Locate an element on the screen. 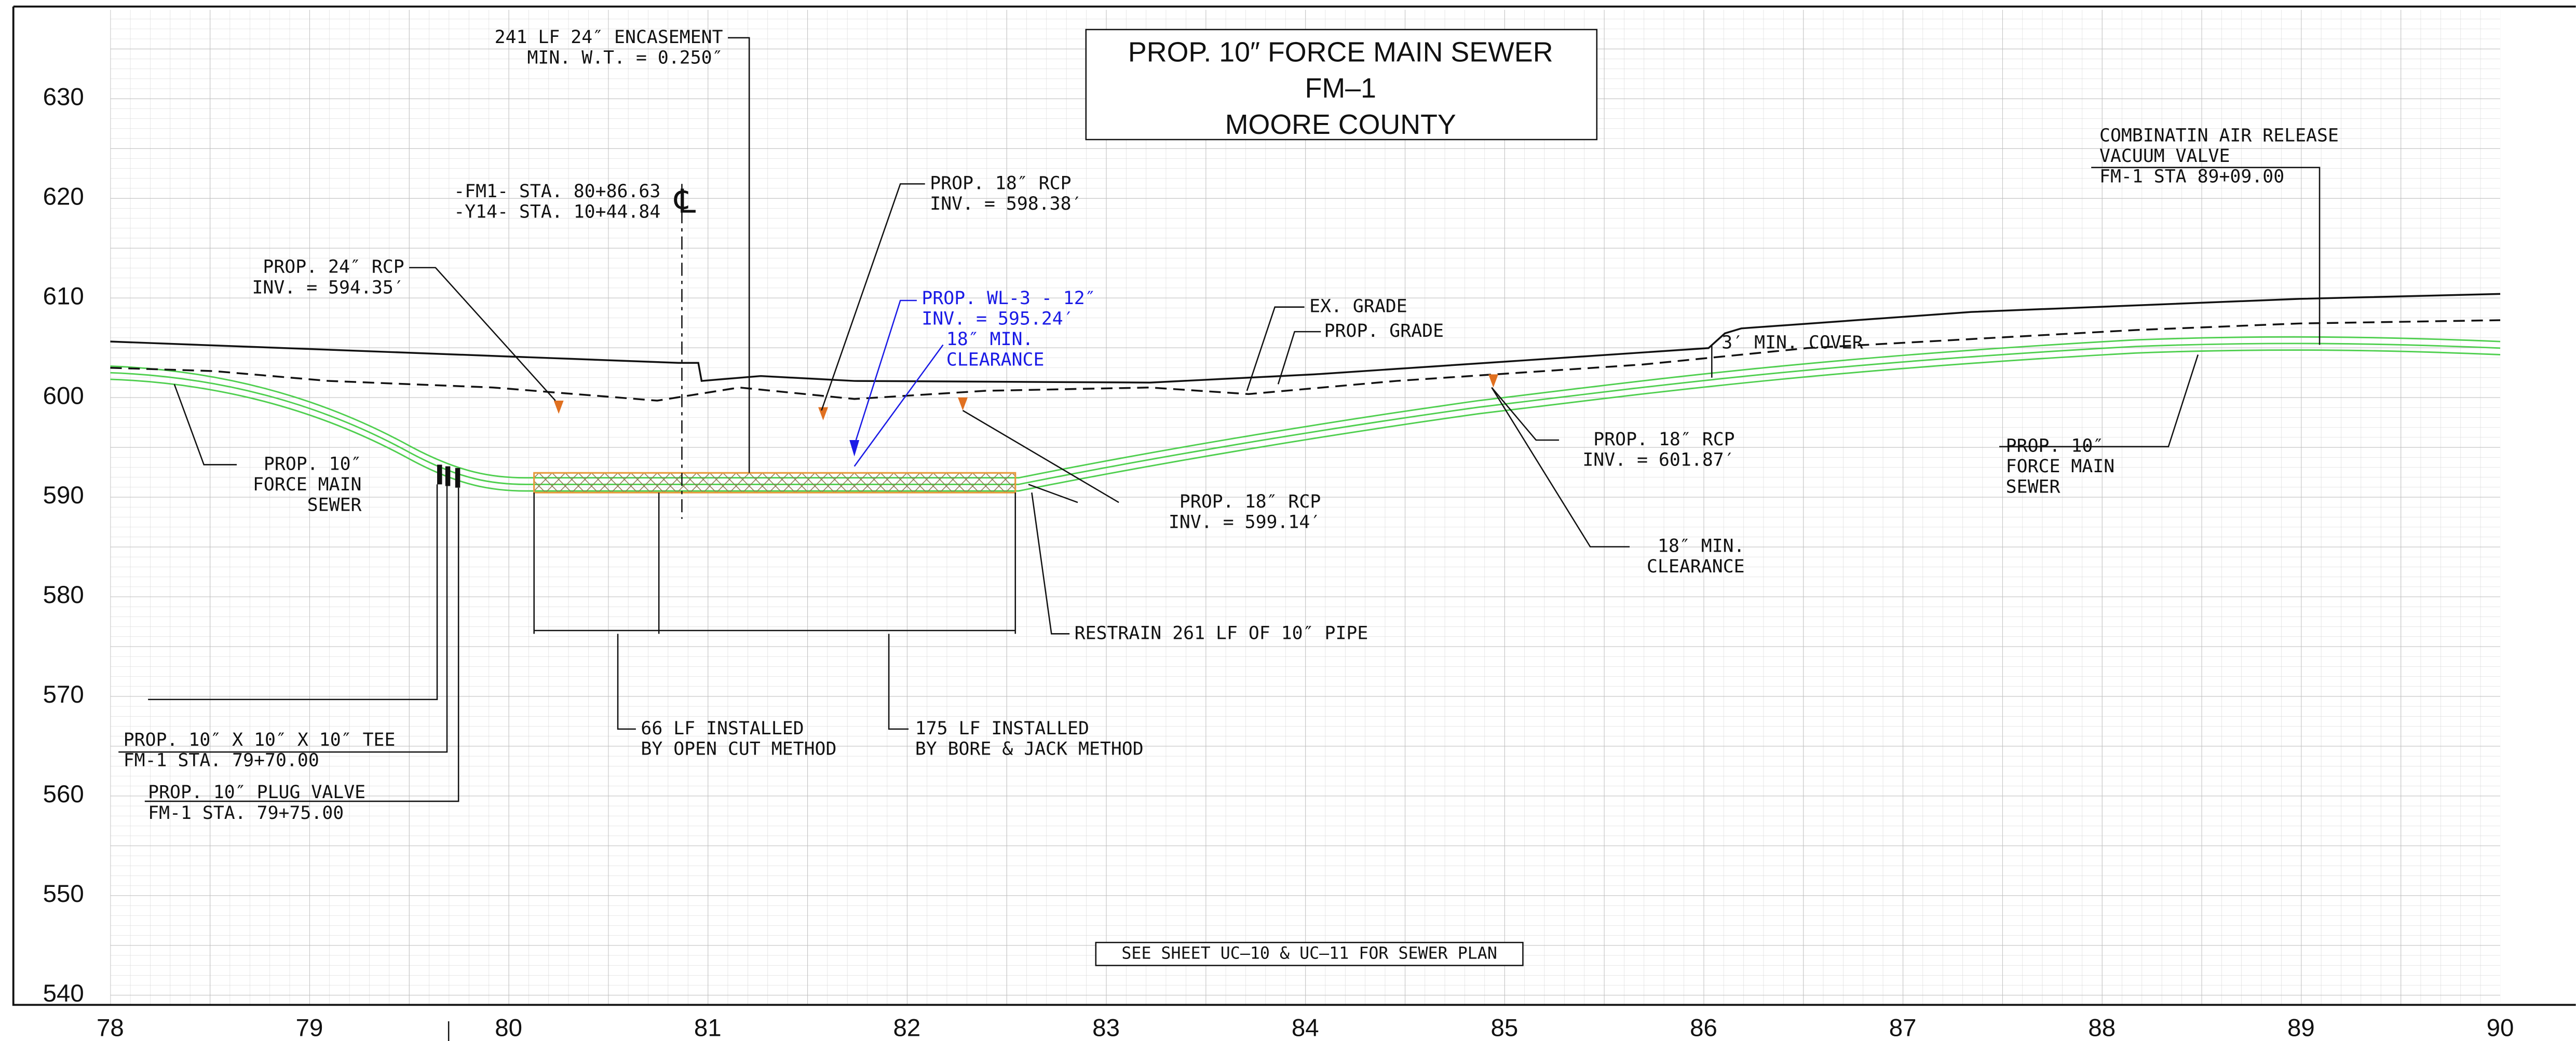  elevation-label: 600 is located at coordinates (63, 395).